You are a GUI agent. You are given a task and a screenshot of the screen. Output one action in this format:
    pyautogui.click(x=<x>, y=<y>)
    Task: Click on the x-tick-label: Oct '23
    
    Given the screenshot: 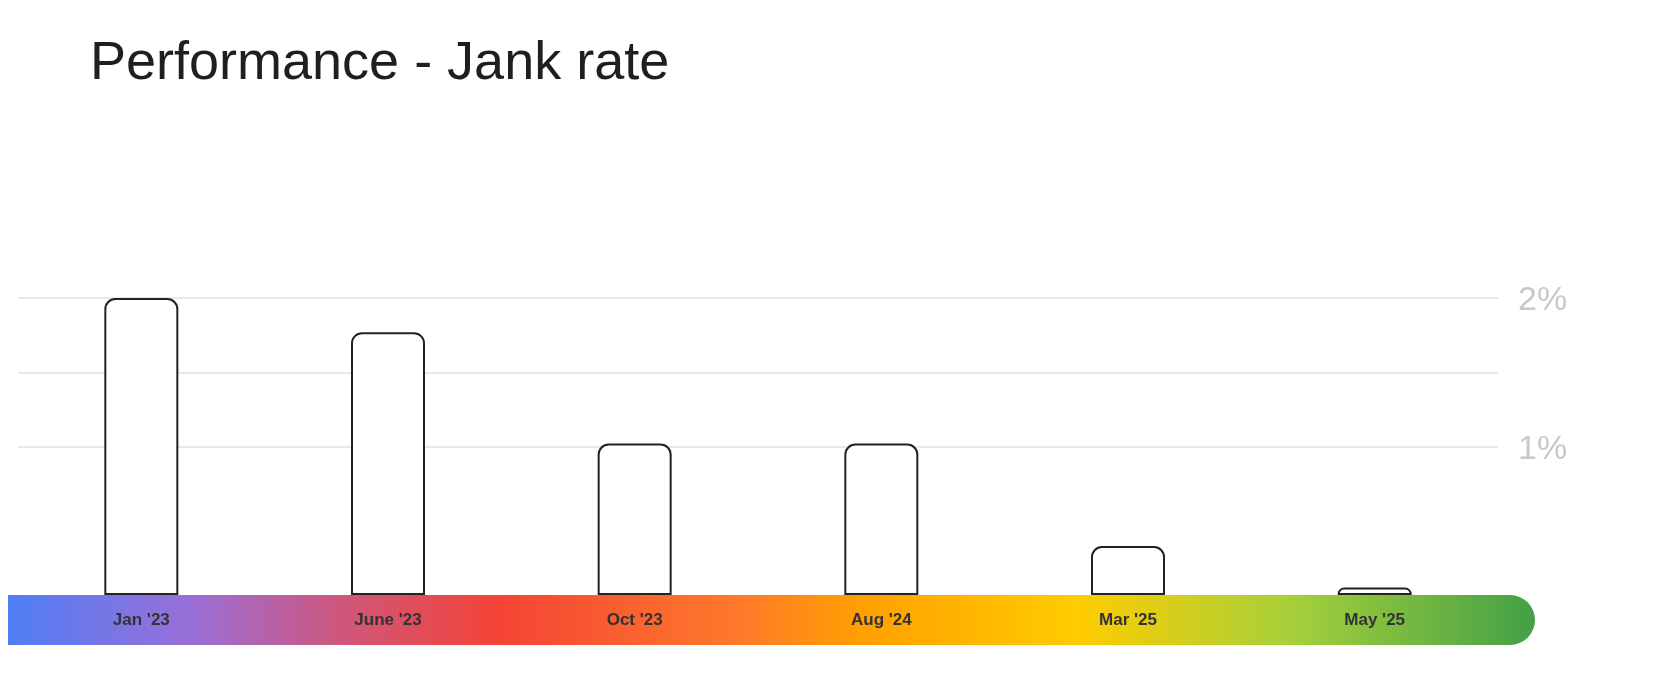 What is the action you would take?
    pyautogui.click(x=634, y=619)
    